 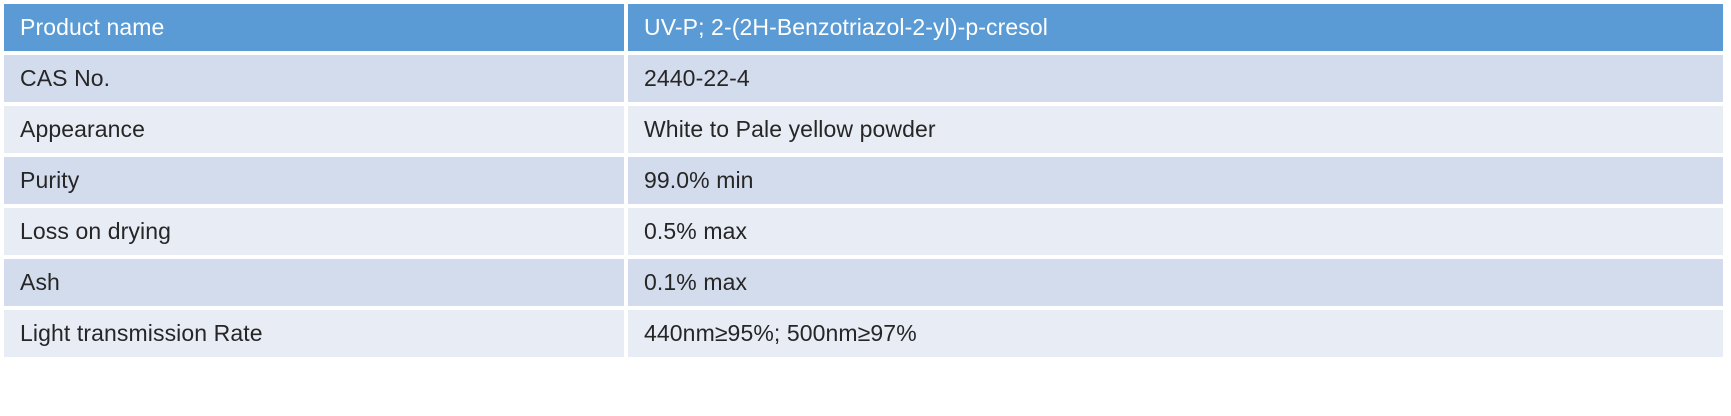 What do you see at coordinates (1175, 282) in the screenshot?
I see `row-value-ash: 0.1% max` at bounding box center [1175, 282].